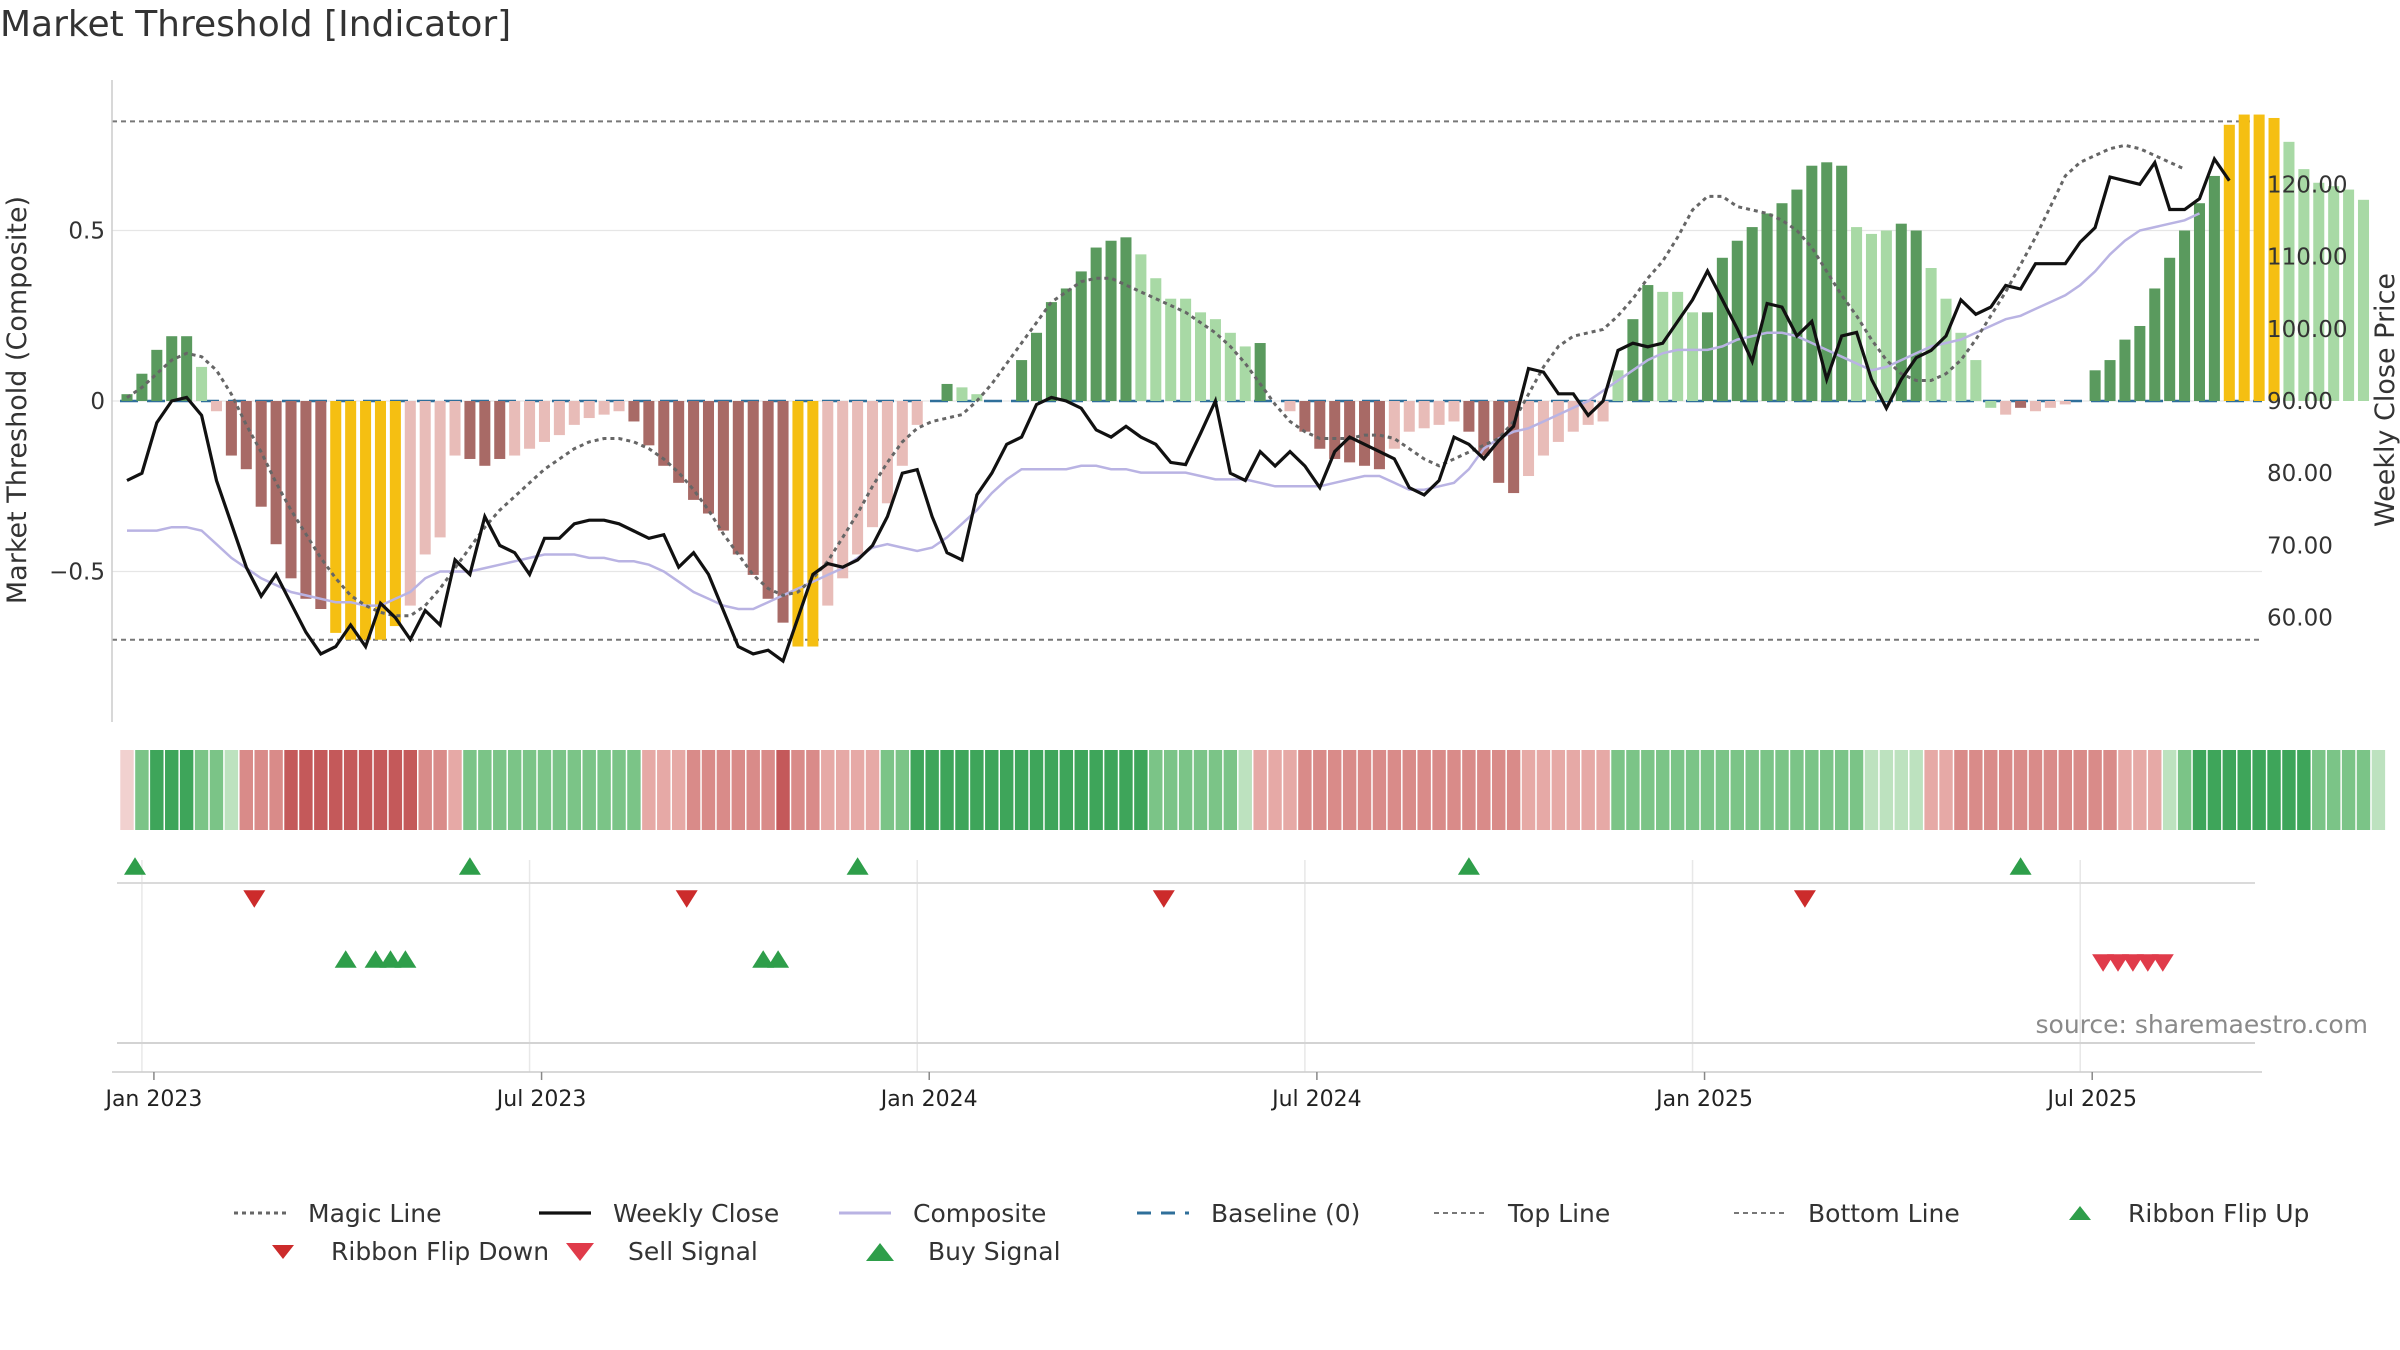  I want to click on x-tick-label: Jan 2024, so click(928, 1099).